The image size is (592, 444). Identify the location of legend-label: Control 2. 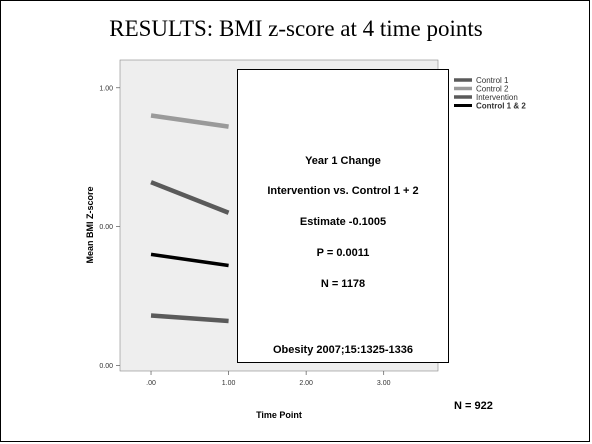
(492, 89).